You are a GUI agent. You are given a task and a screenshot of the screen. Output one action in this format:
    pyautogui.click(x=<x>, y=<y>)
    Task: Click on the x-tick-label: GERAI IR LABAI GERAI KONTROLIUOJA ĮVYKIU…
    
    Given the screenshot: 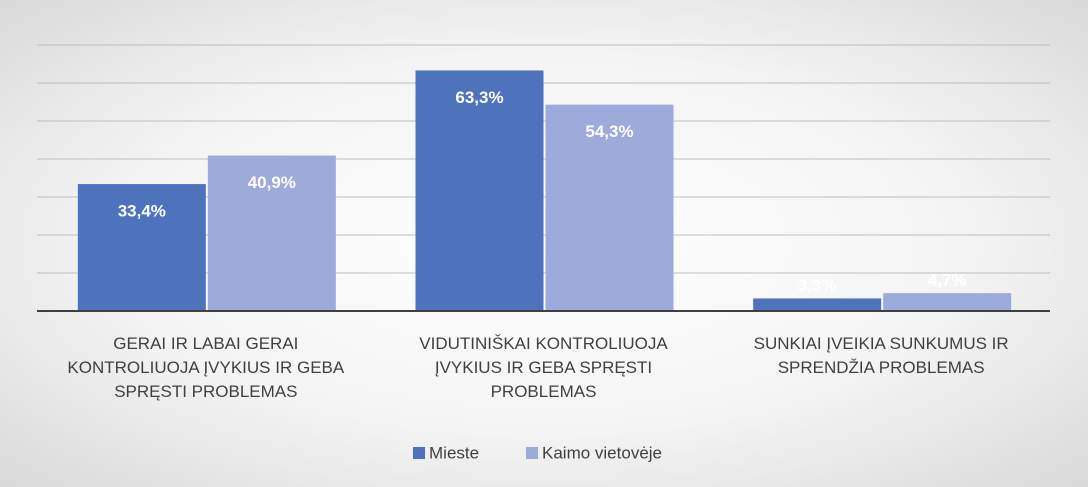 What is the action you would take?
    pyautogui.click(x=206, y=367)
    